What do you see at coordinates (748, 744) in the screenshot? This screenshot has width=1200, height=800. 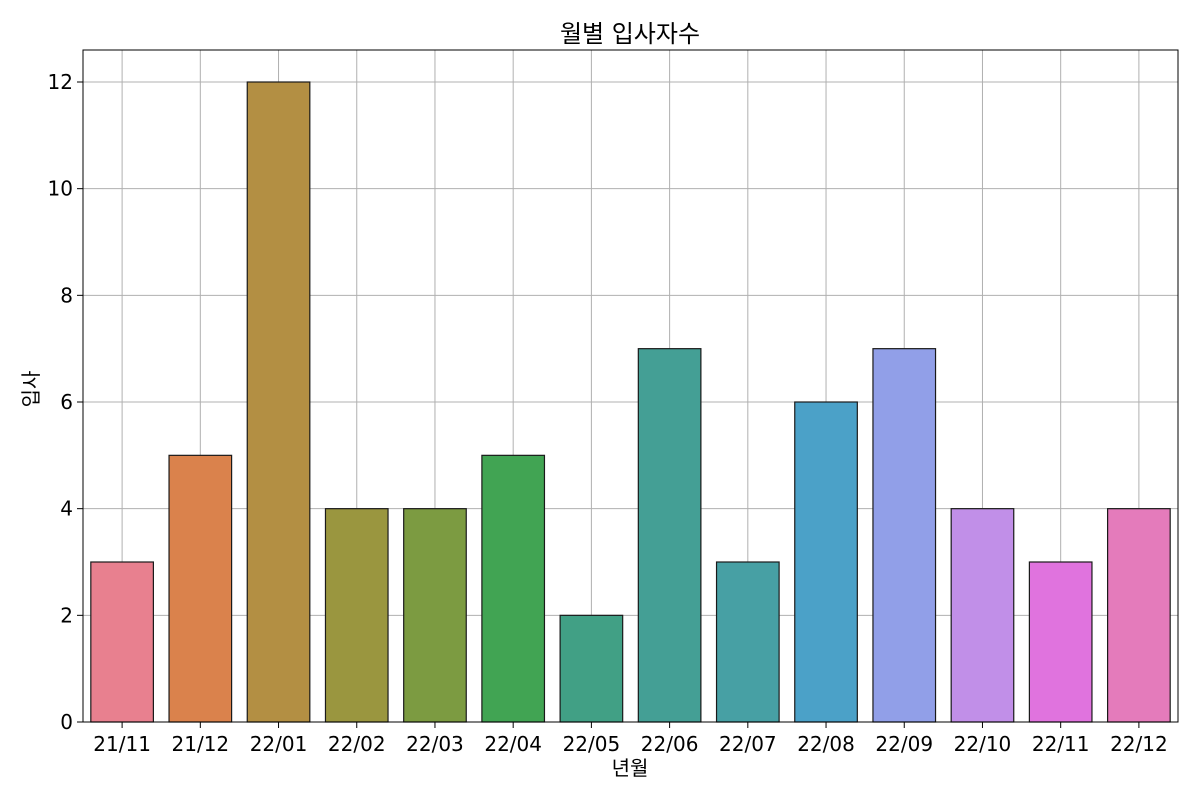 I see `x-tick-label: 22/07` at bounding box center [748, 744].